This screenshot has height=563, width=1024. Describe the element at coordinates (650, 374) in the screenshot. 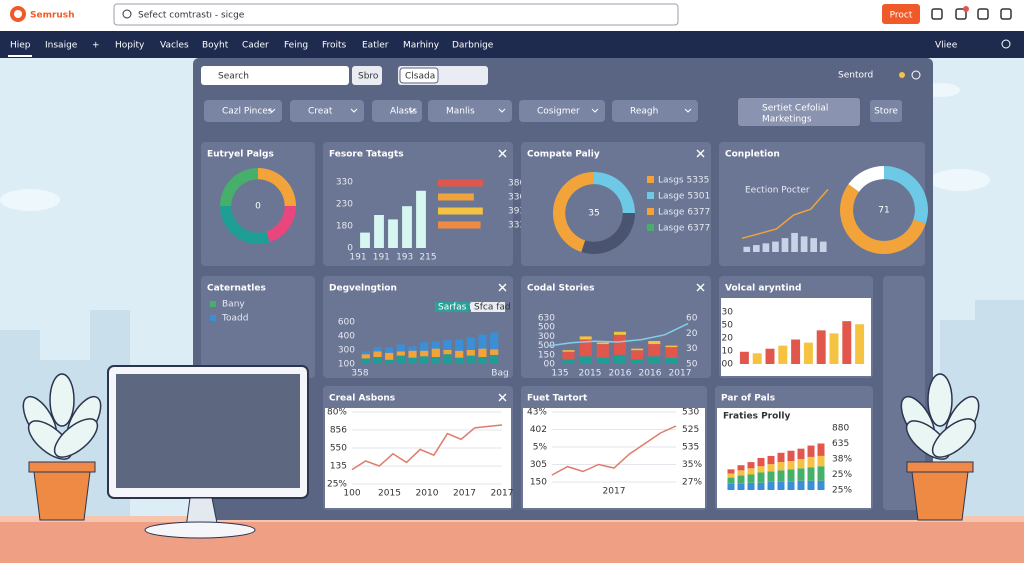

I see `axis-label: 2016` at that location.